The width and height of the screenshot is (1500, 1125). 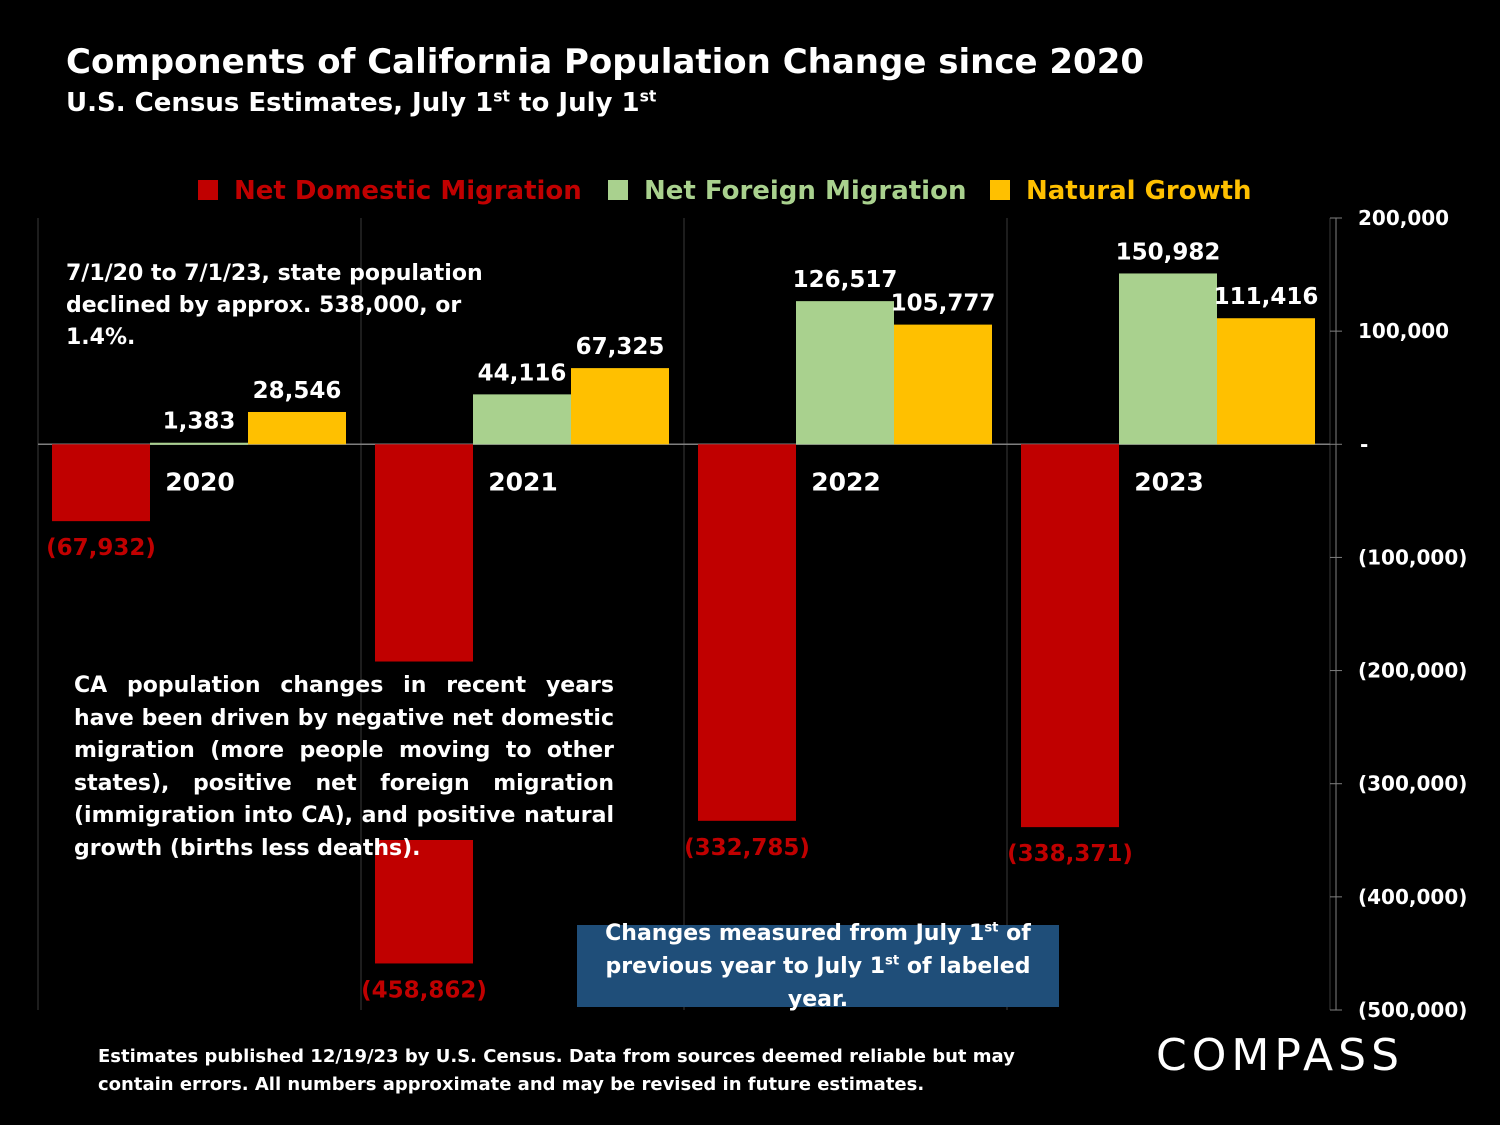 What do you see at coordinates (522, 373) in the screenshot?
I see `data-label: 44,116` at bounding box center [522, 373].